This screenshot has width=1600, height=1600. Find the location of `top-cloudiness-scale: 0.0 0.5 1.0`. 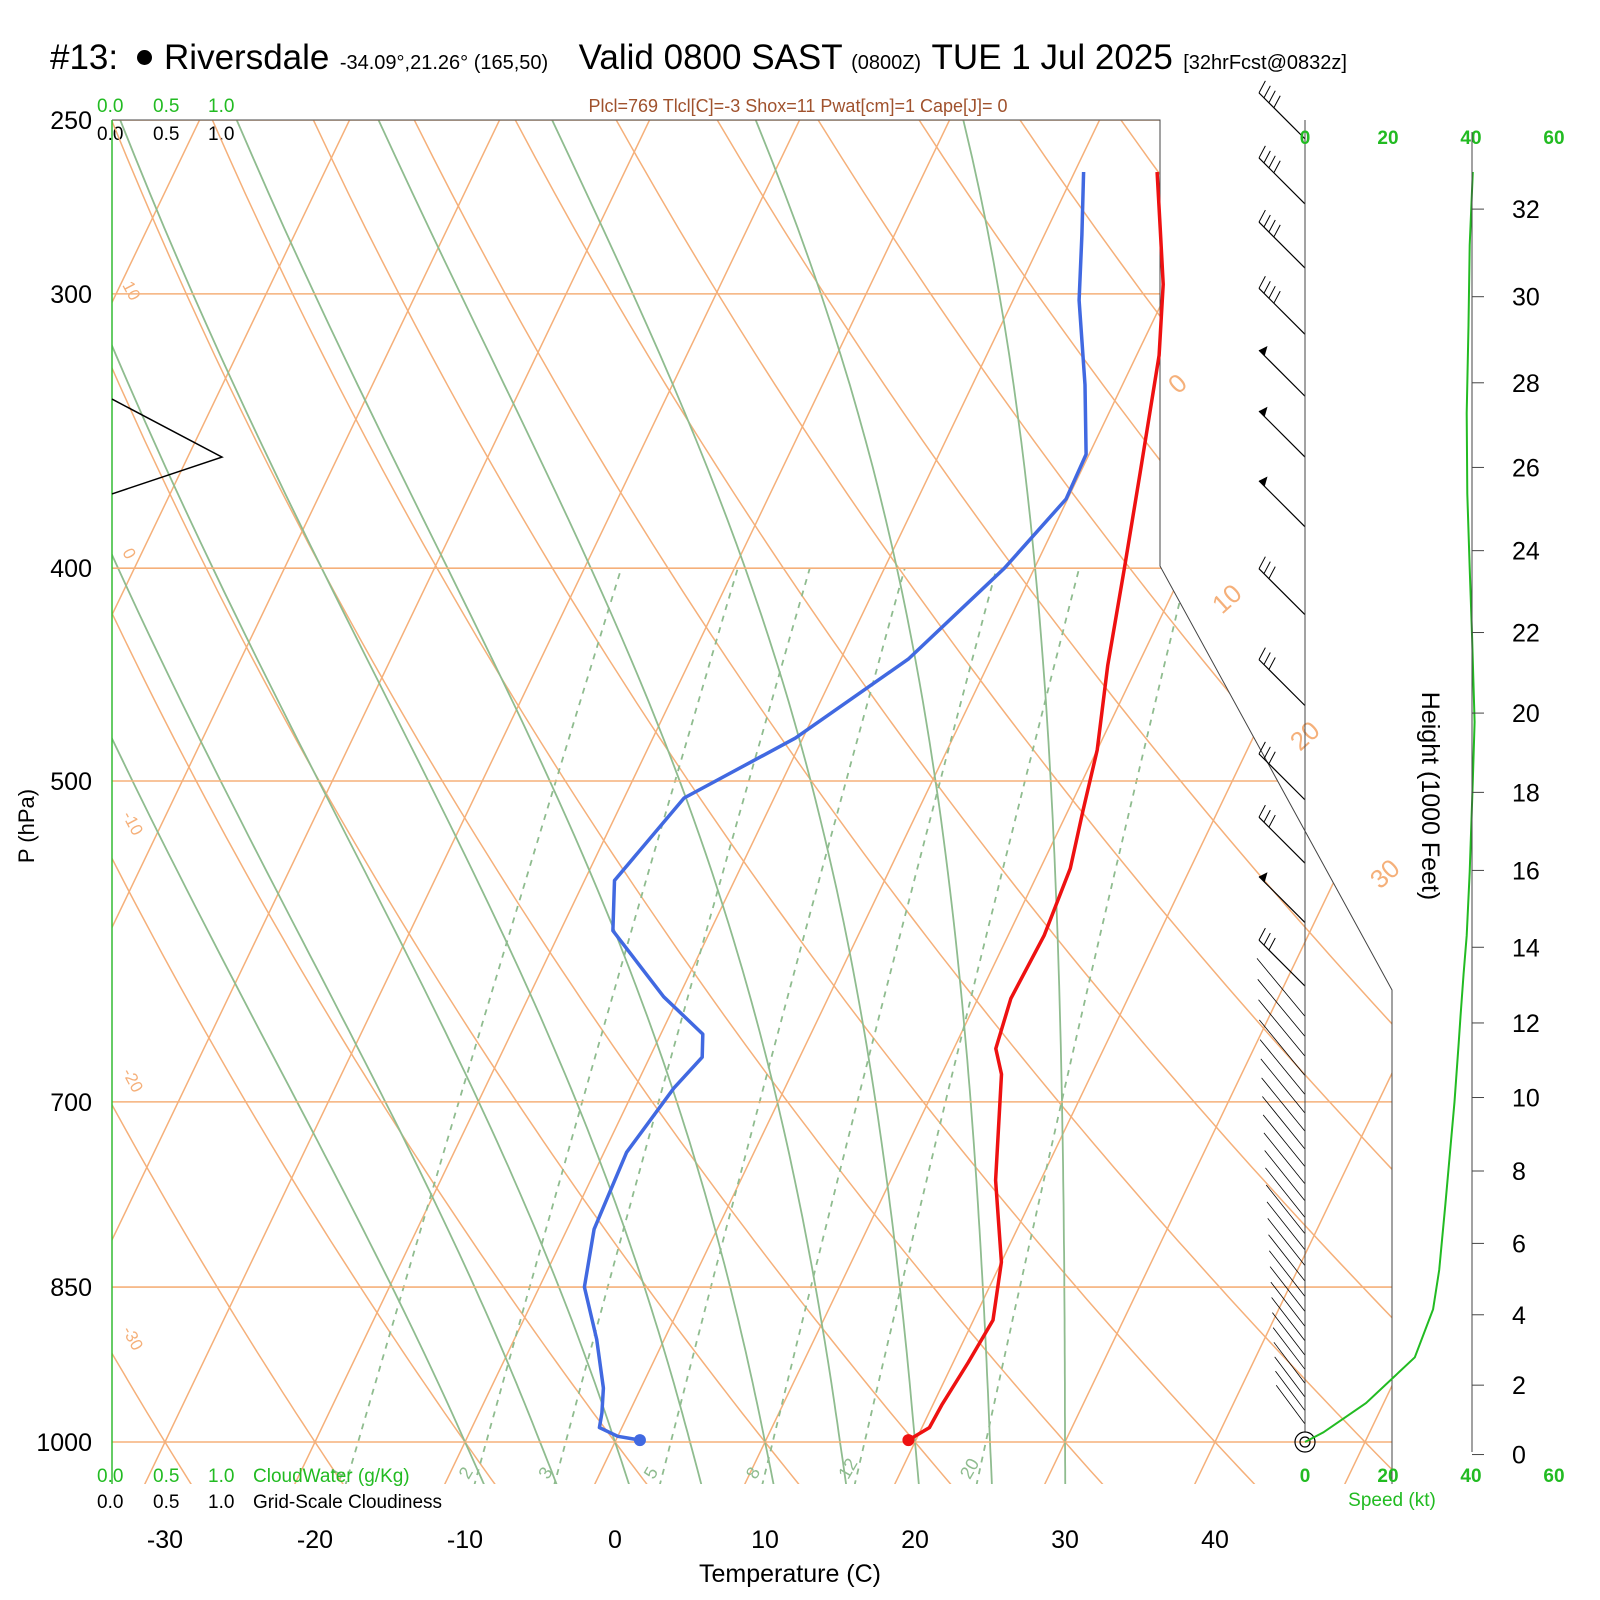

top-cloudiness-scale: 0.0 0.5 1.0 is located at coordinates (165, 134).